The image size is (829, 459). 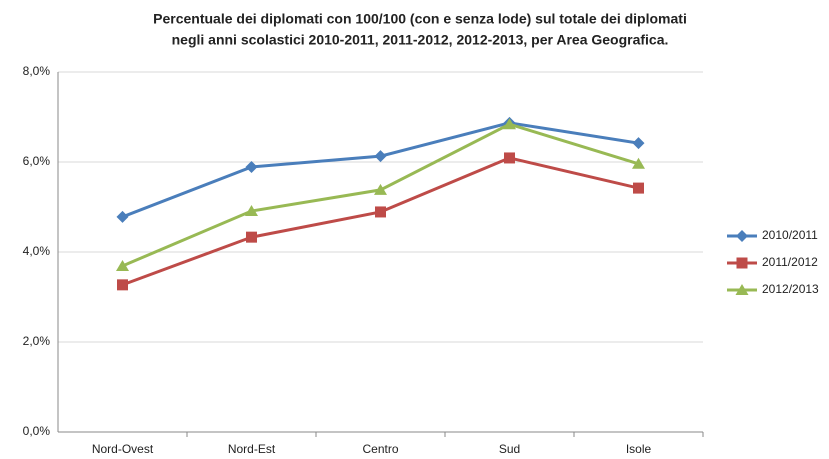 What do you see at coordinates (639, 449) in the screenshot?
I see `x-tick-label: Isole` at bounding box center [639, 449].